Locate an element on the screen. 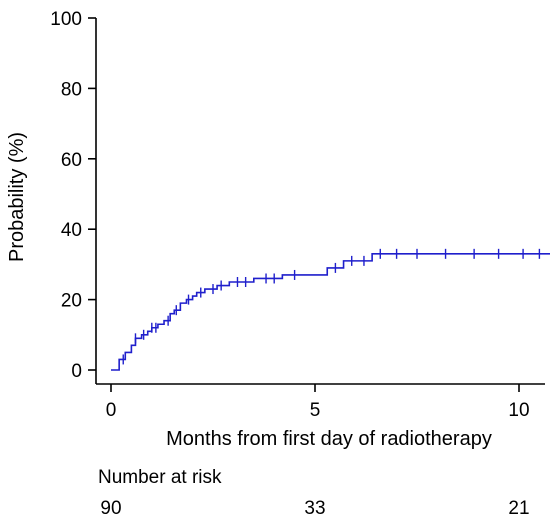 This screenshot has width=550, height=521. y-axis-title: Probability (%) is located at coordinates (17, 197).